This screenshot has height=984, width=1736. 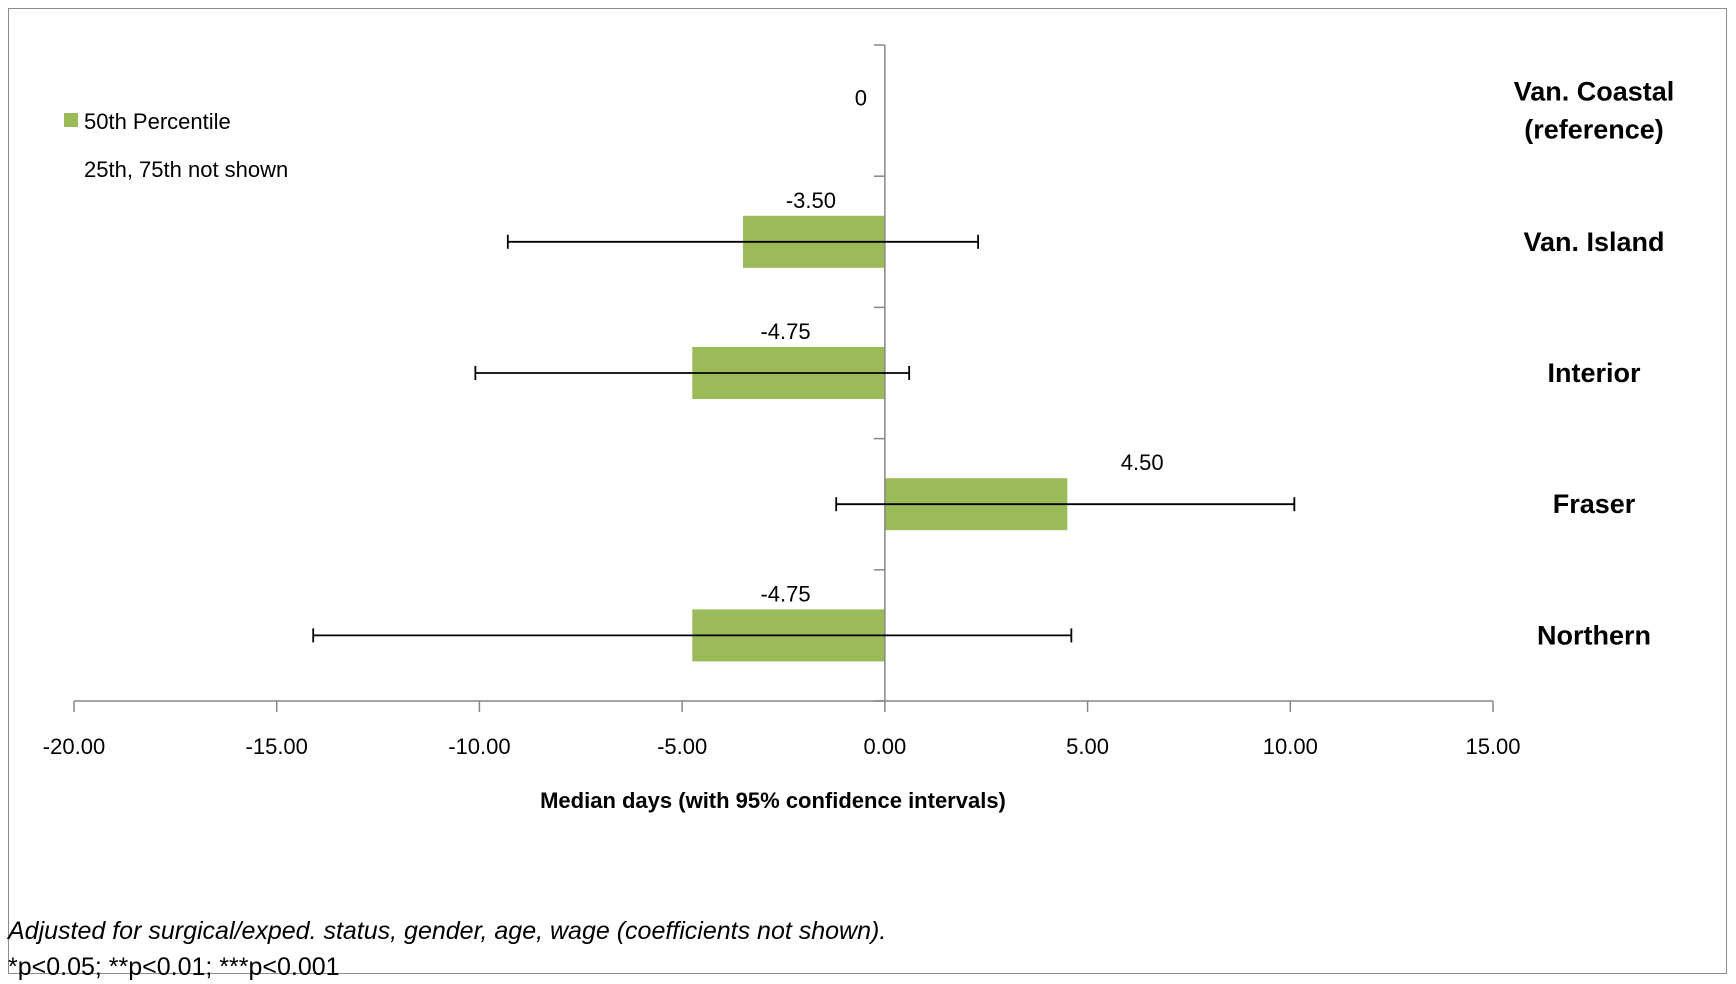 I want to click on x-tick-label: 10.00, so click(x=1290, y=746).